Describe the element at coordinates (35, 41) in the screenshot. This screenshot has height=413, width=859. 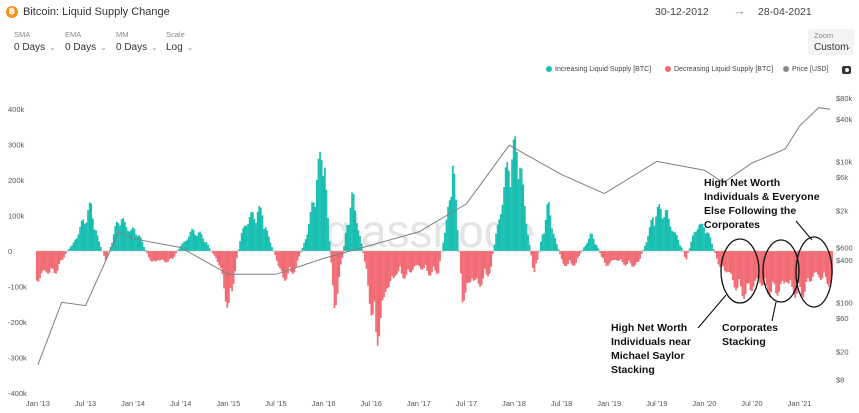
I see `sma-select: SMA 0 Days ⌄` at that location.